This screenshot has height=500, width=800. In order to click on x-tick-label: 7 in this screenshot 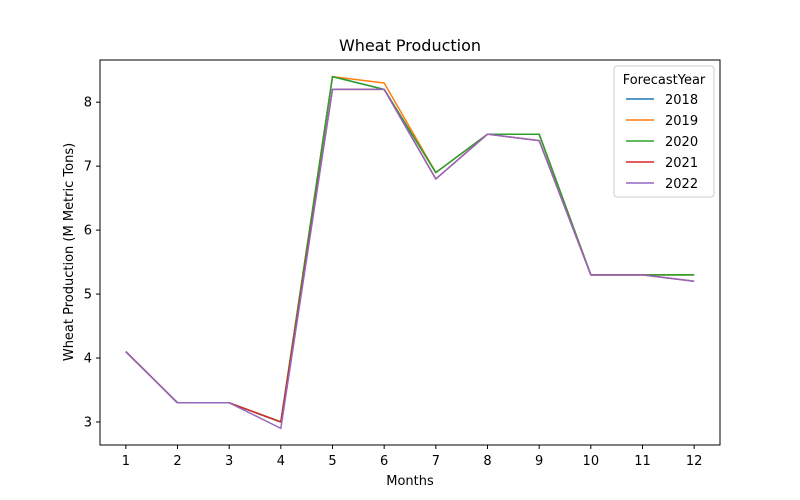, I will do `click(436, 461)`.